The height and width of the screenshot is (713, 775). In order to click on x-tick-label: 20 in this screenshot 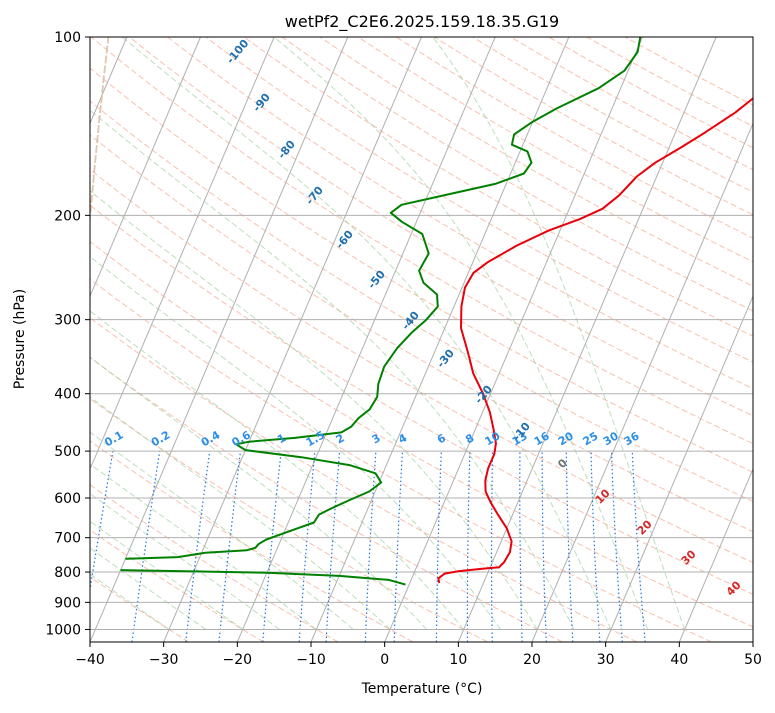, I will do `click(532, 660)`.